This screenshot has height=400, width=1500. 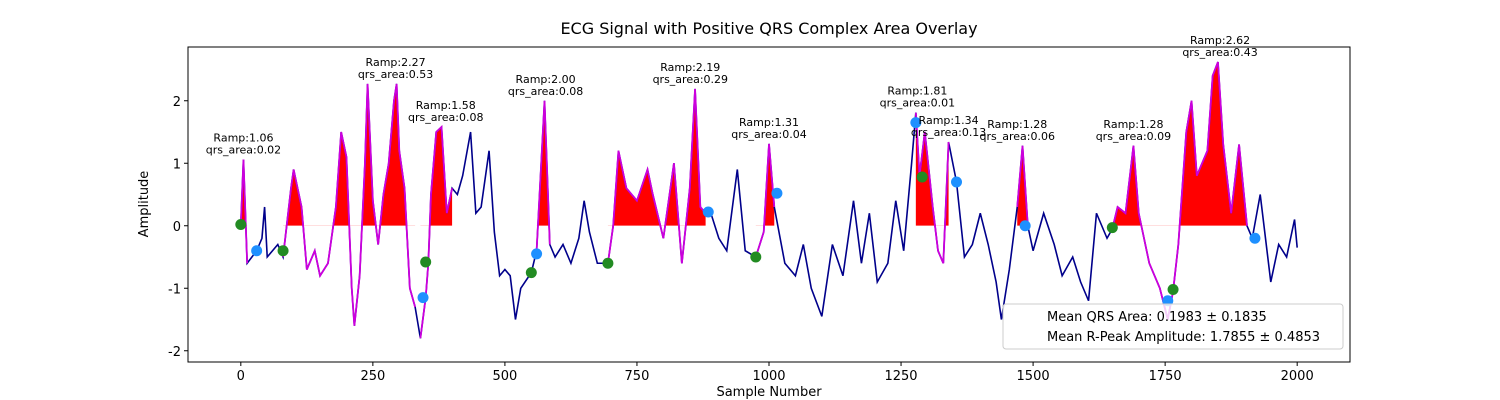 I want to click on x-tick-label: 2000, so click(x=1297, y=376).